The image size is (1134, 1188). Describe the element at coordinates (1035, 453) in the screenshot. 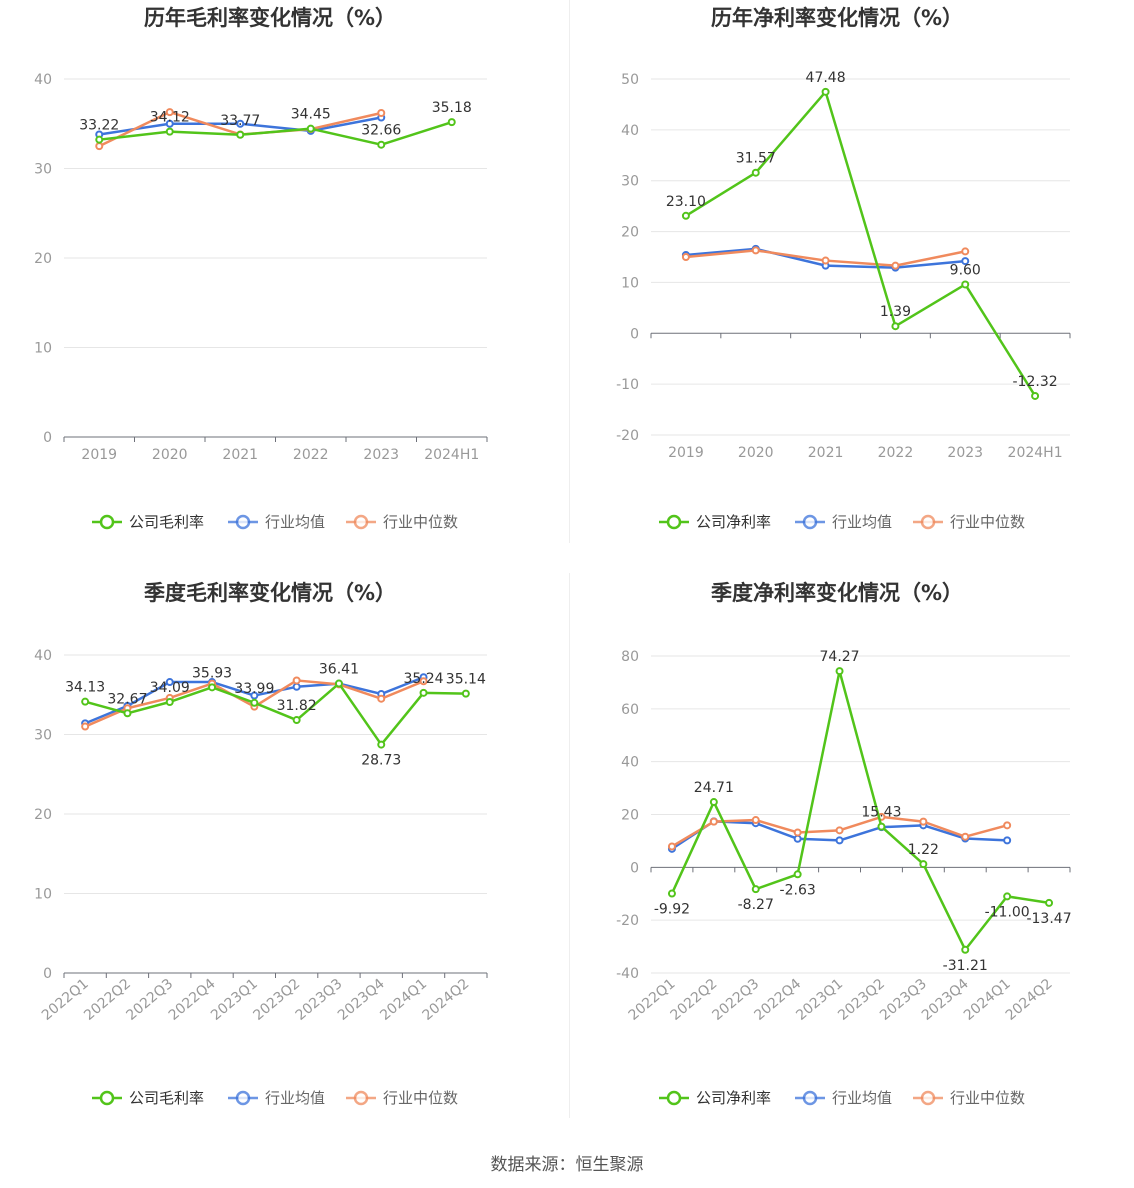

I see `x-tick-label: 2024H1` at that location.